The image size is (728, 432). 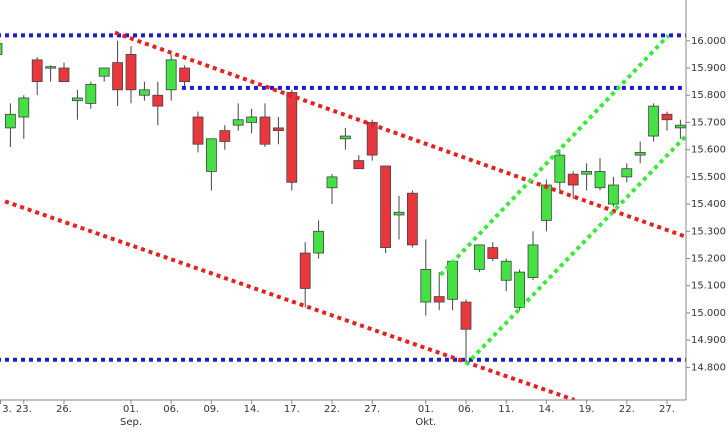 I want to click on month-label: Okt., so click(x=425, y=422).